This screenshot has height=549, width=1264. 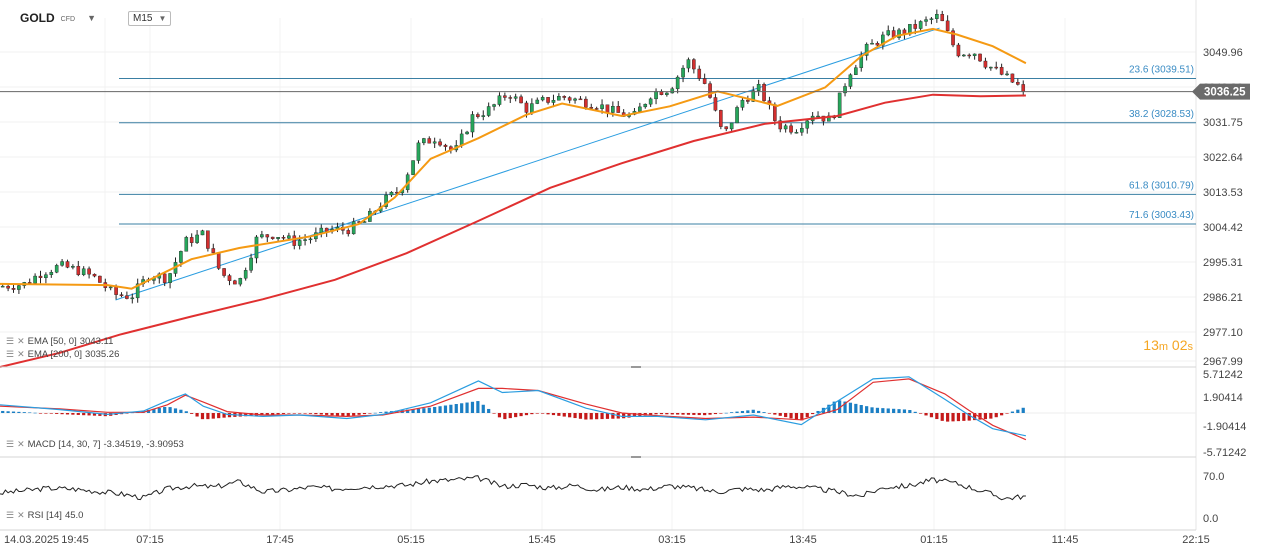 What do you see at coordinates (1221, 91) in the screenshot?
I see `current-price-tag` at bounding box center [1221, 91].